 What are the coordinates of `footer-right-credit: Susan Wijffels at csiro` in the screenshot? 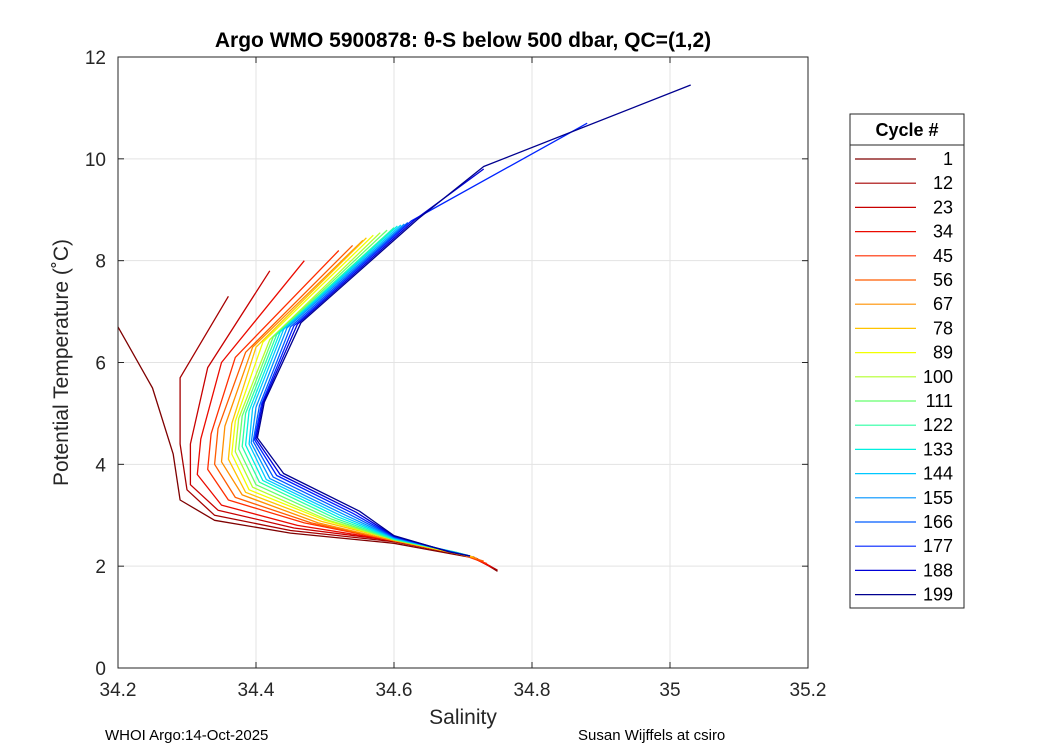 It's located at (651, 735).